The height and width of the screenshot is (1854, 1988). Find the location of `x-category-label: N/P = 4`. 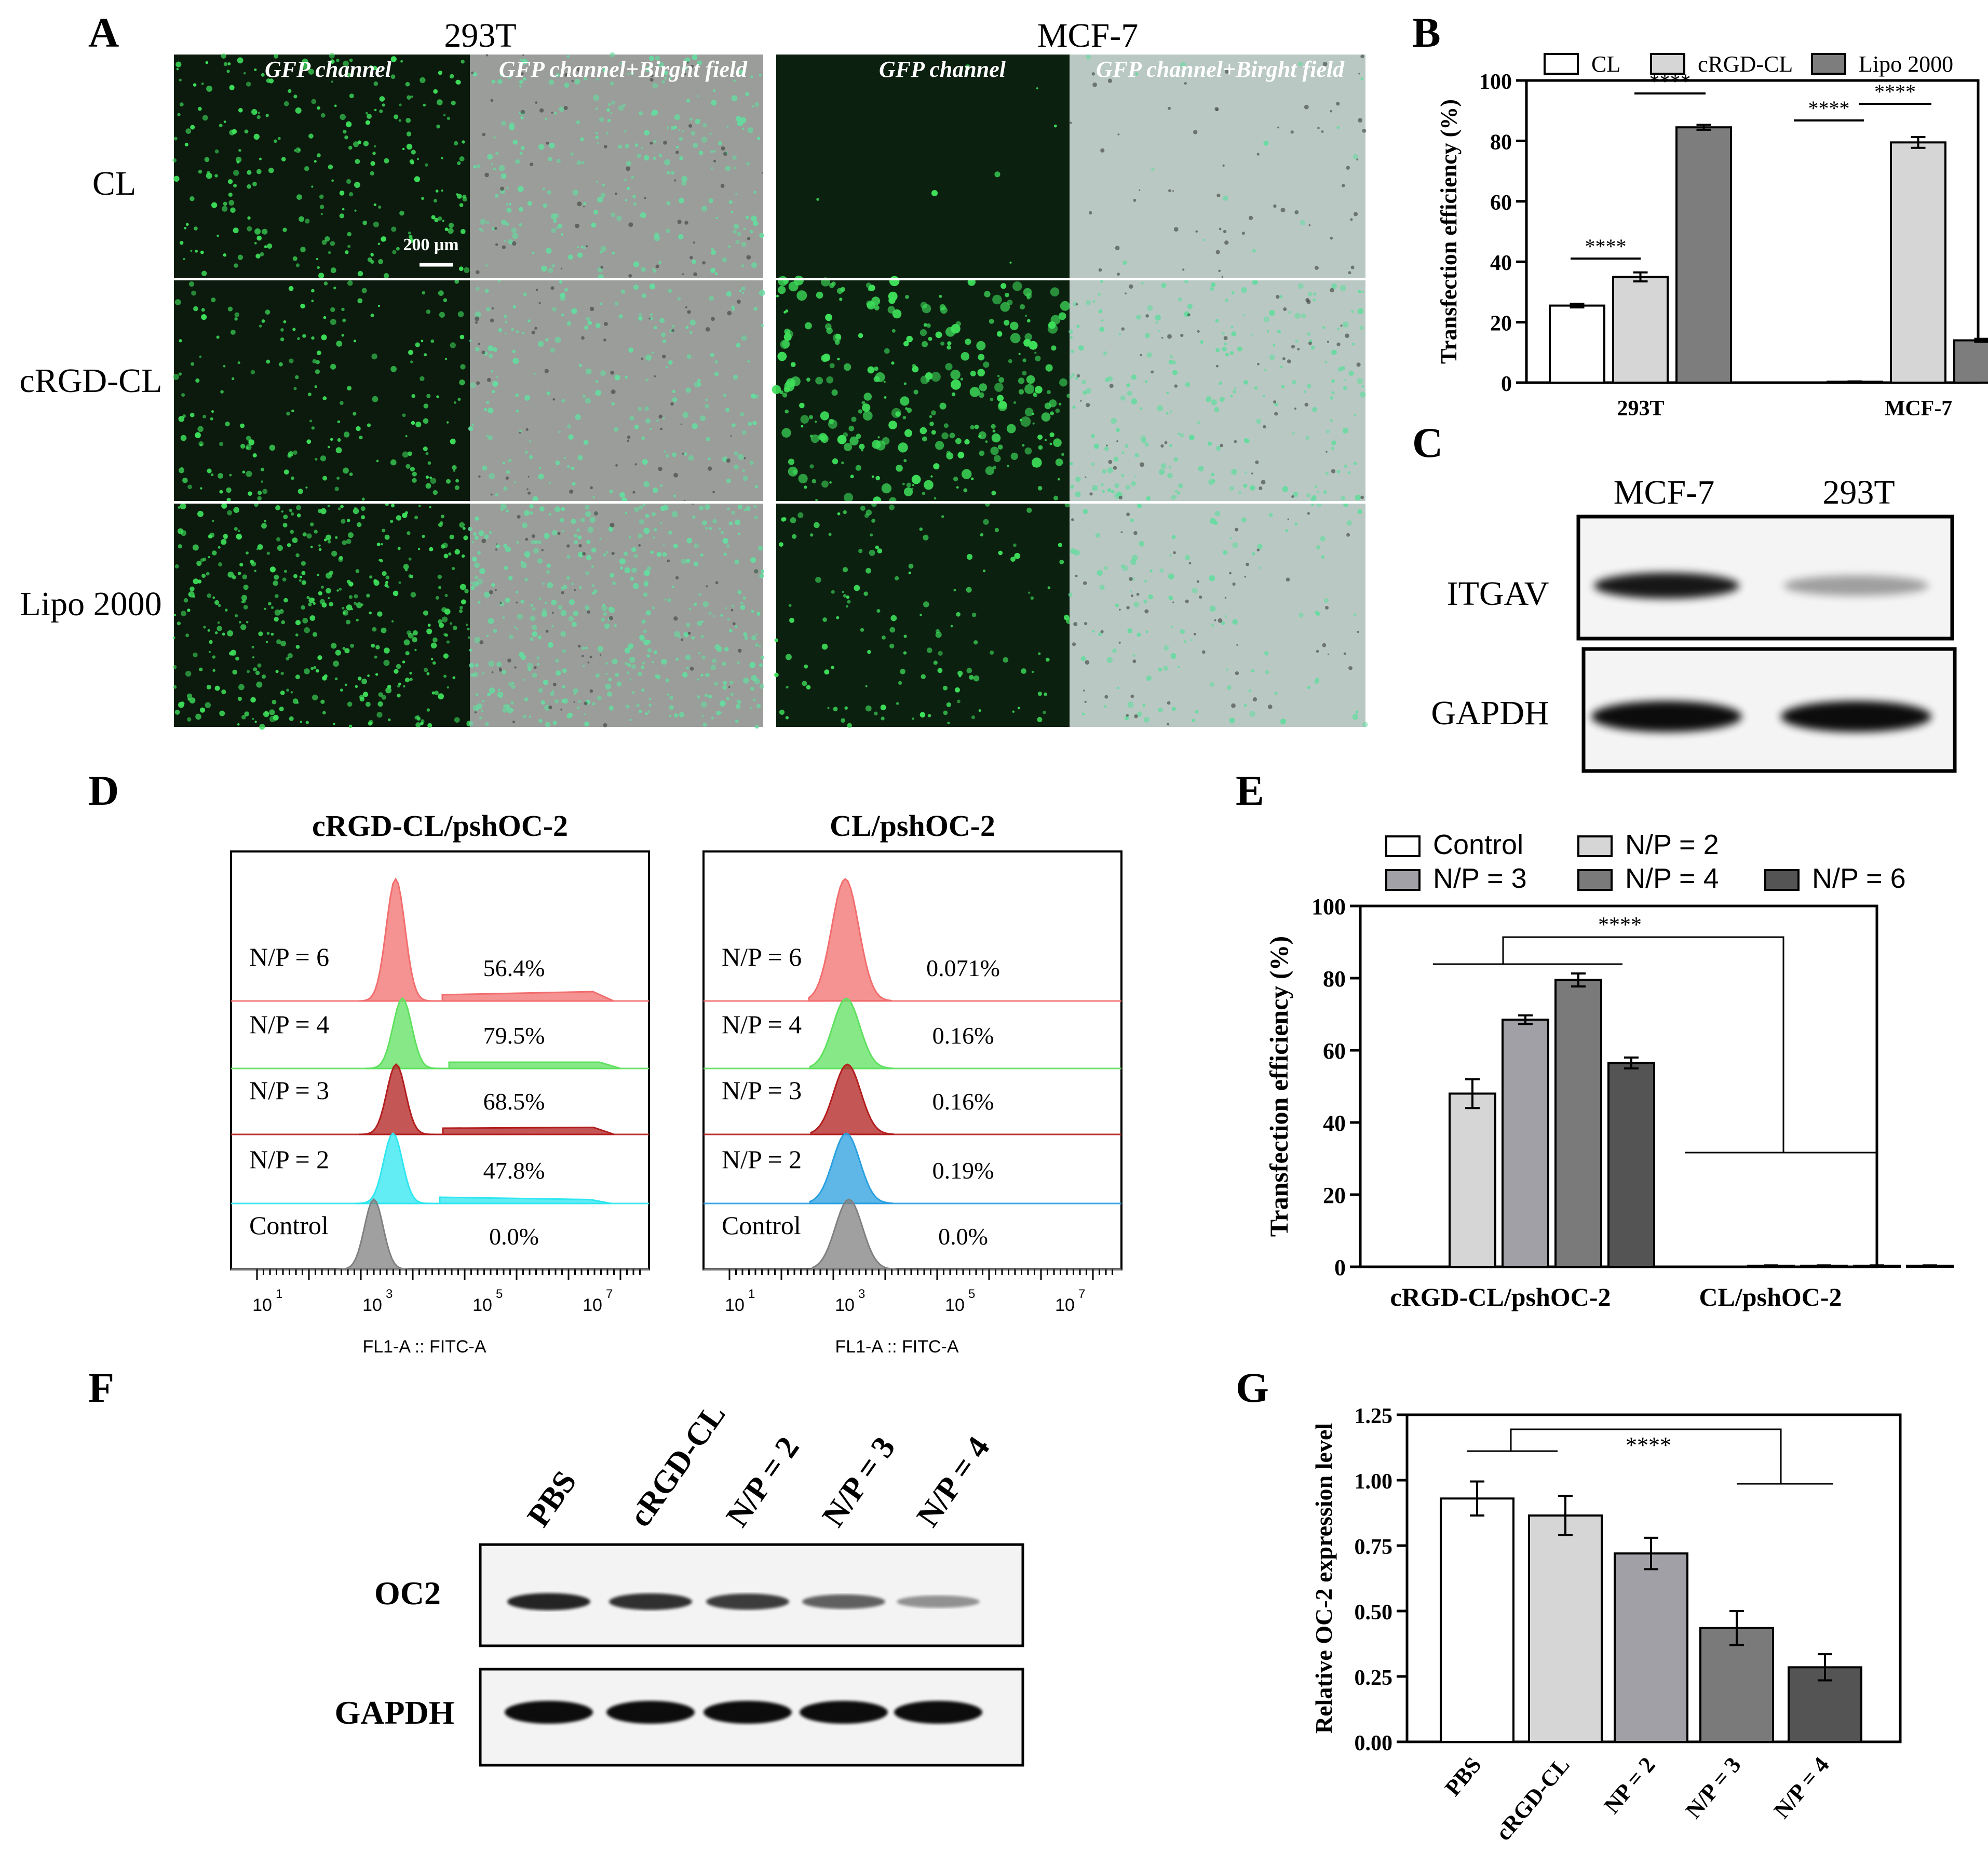

x-category-label: N/P = 4 is located at coordinates (1801, 1787).